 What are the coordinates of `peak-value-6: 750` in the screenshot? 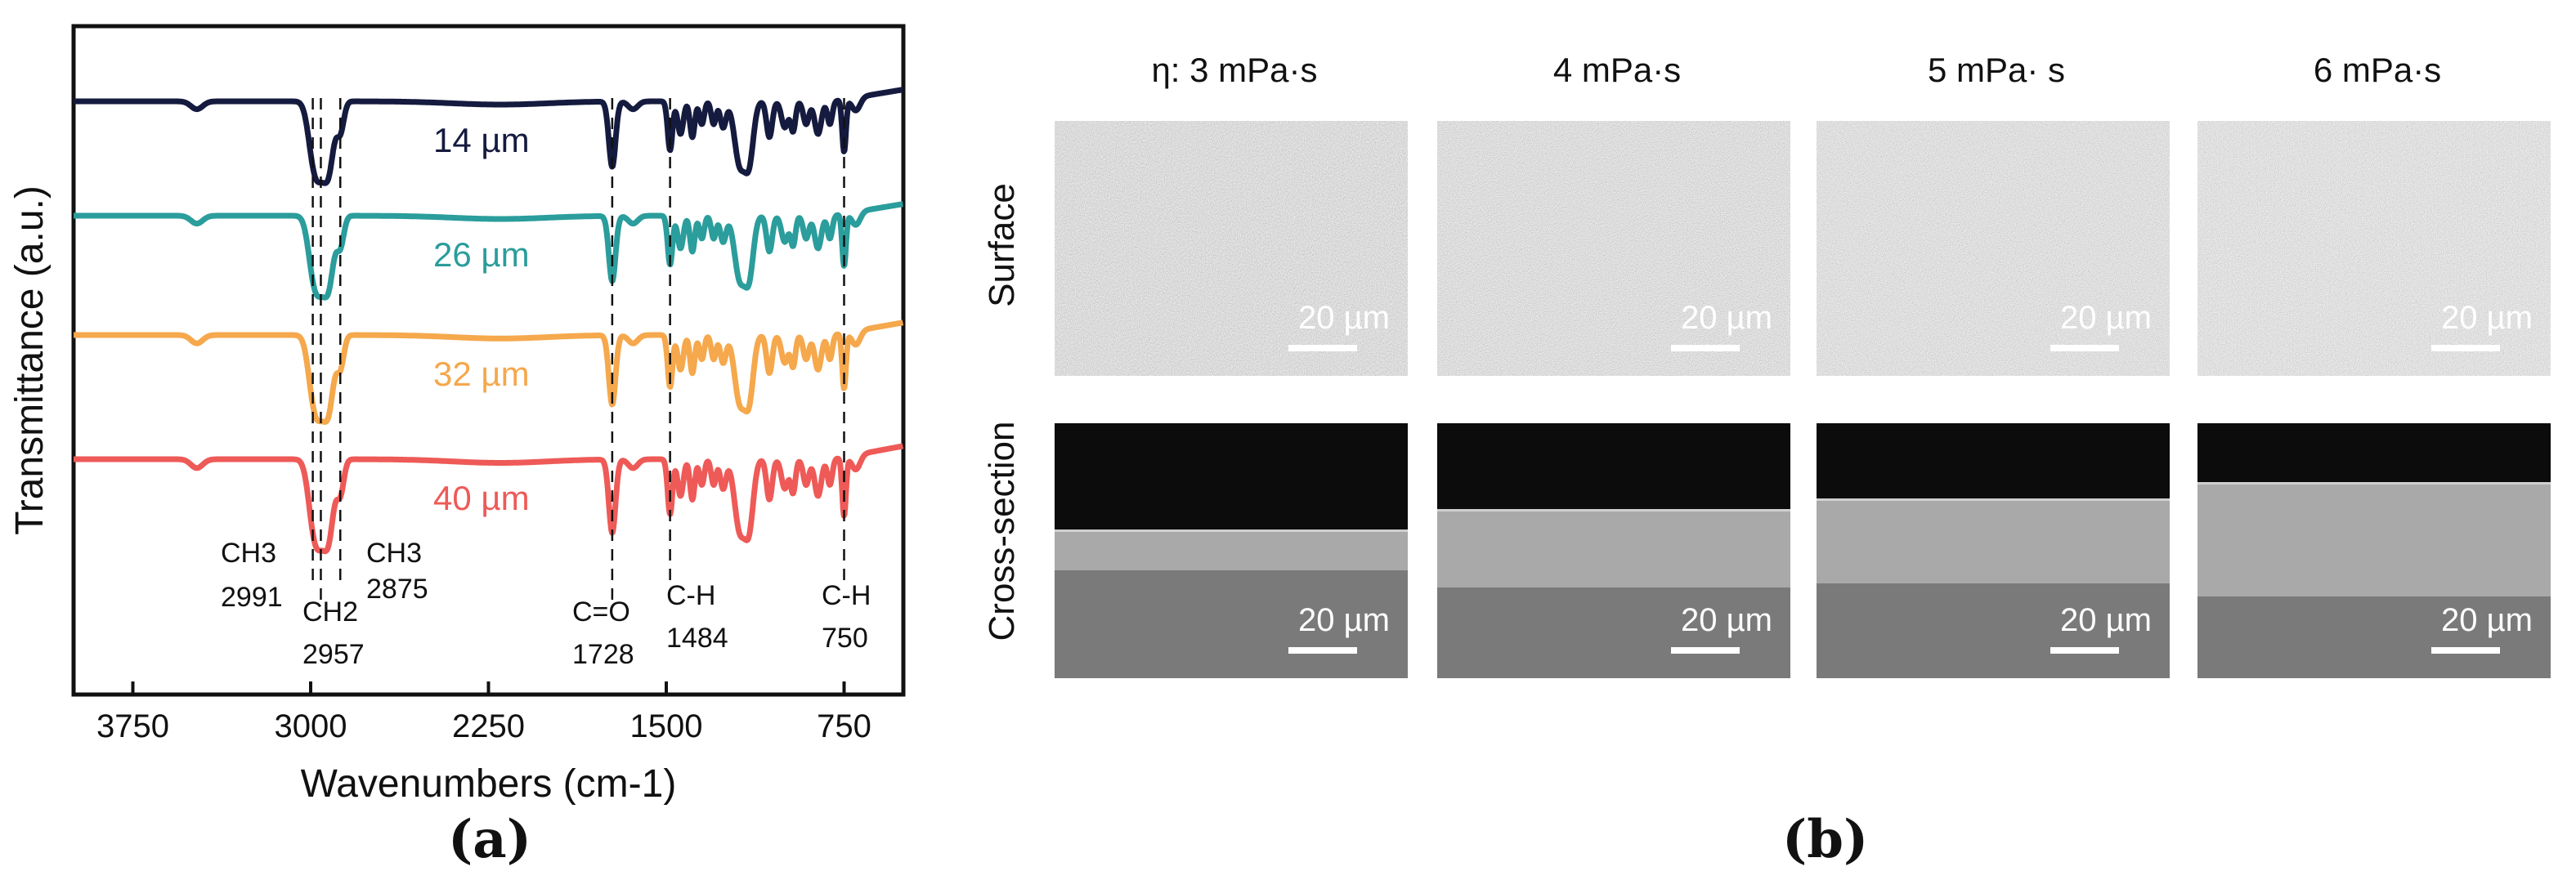 It's located at (845, 638).